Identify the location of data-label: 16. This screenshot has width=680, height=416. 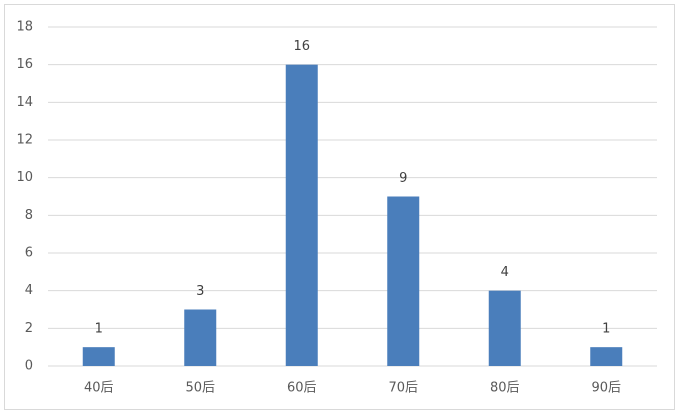
(301, 46).